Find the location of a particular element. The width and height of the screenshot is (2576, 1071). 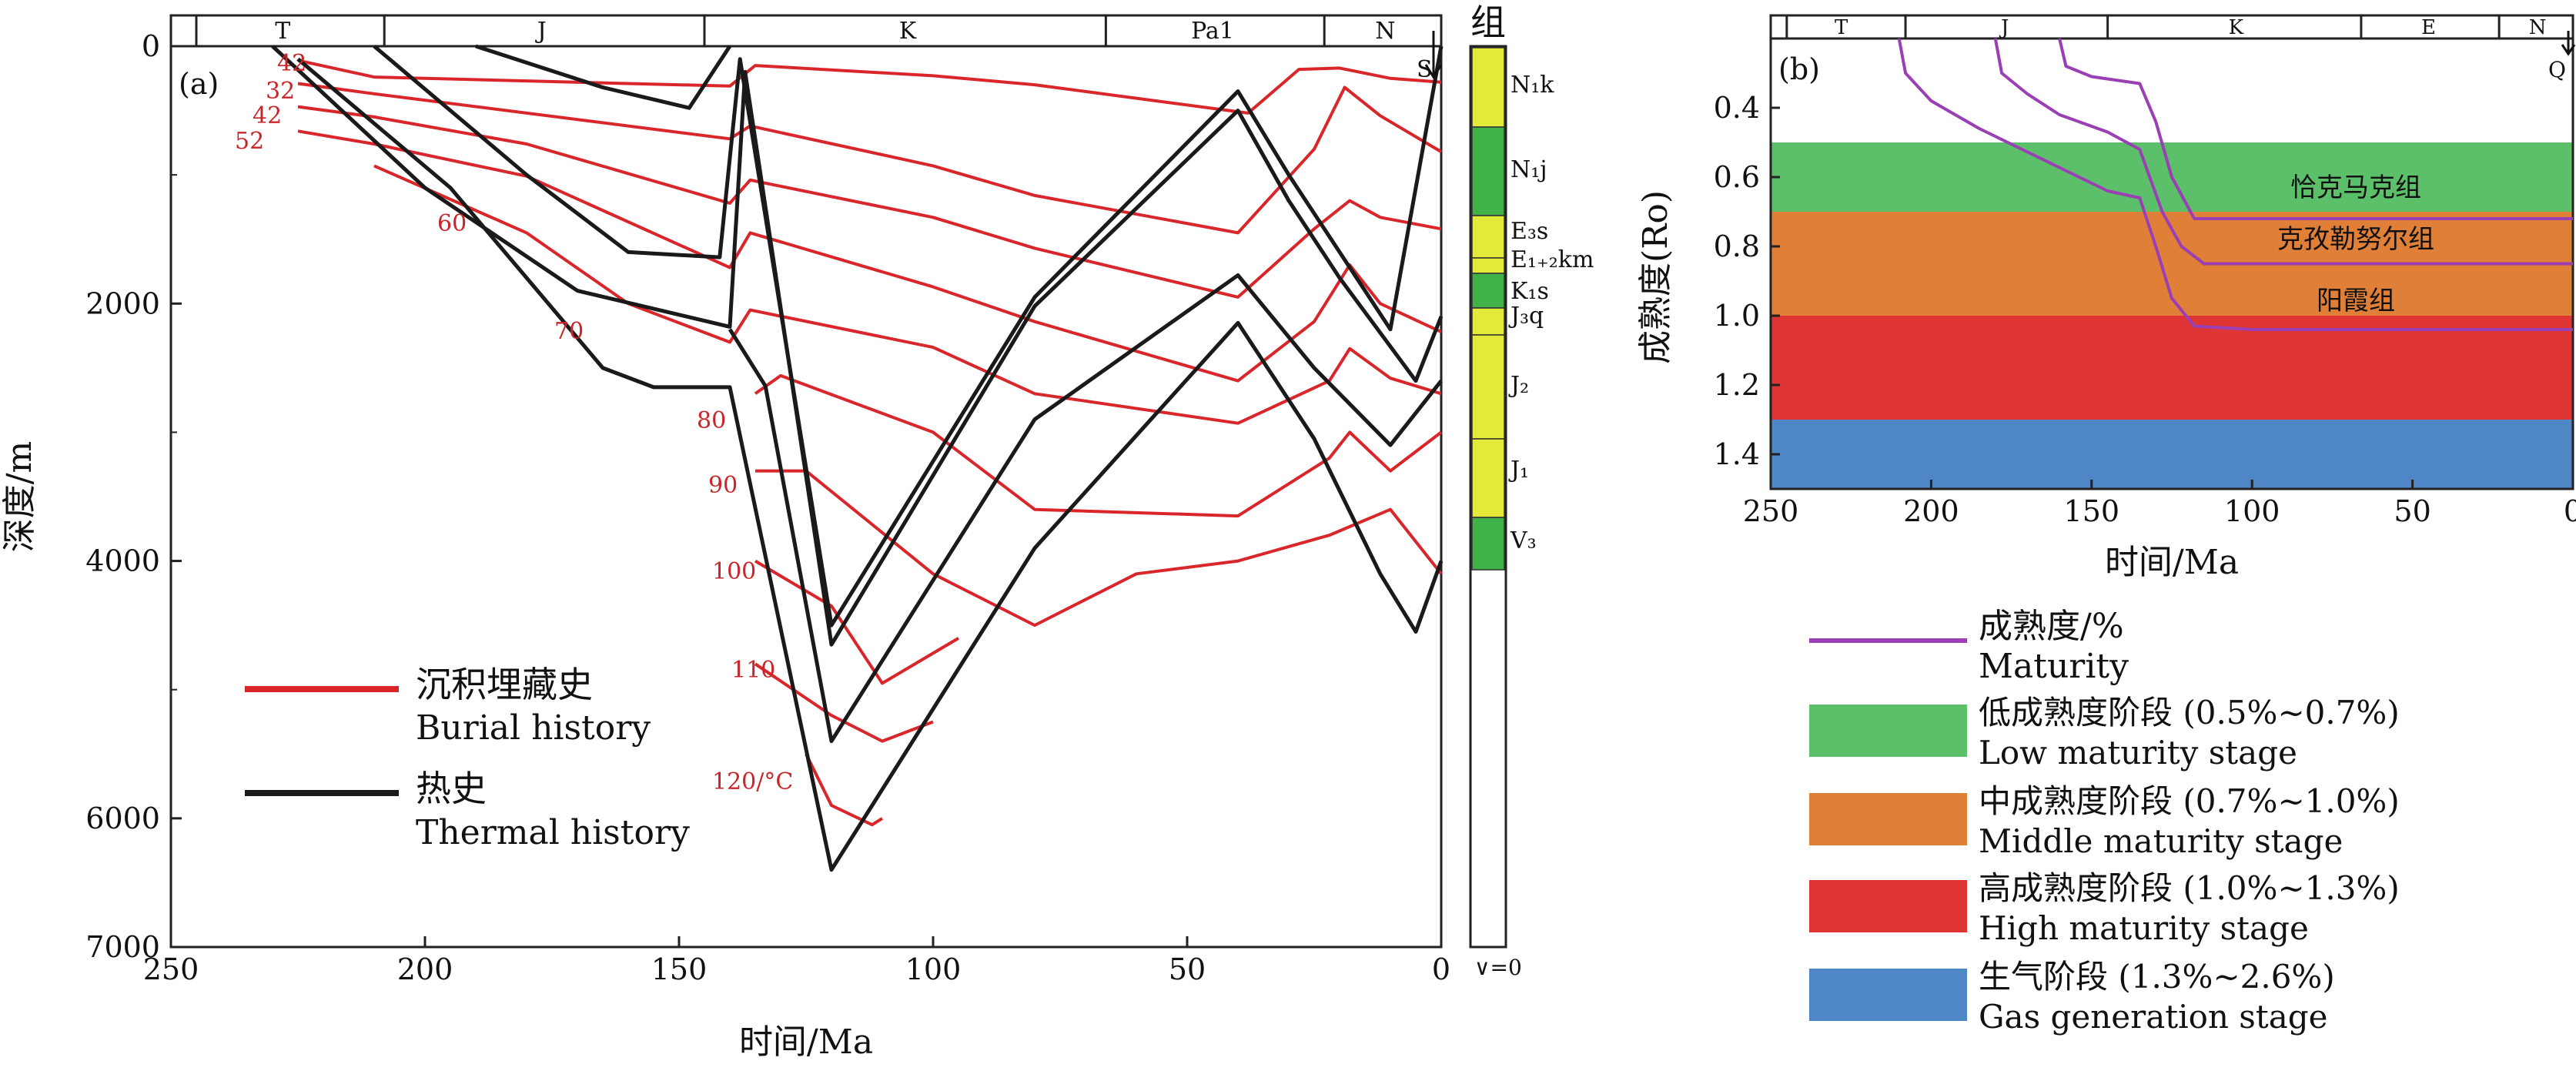

strat-header: 组 is located at coordinates (1488, 22).